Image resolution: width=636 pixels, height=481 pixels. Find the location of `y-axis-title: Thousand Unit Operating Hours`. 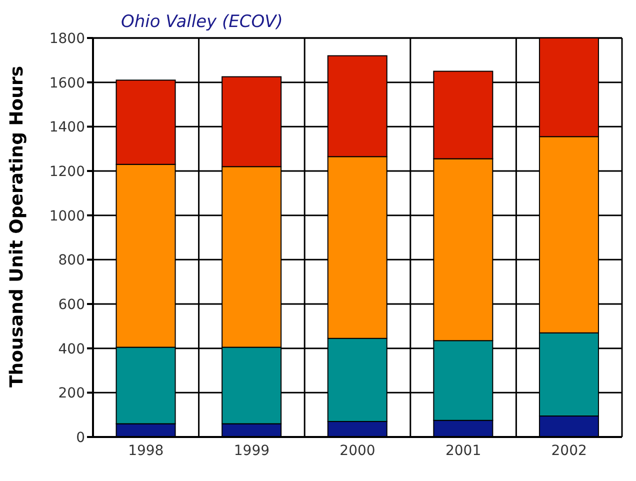

y-axis-title: Thousand Unit Operating Hours is located at coordinates (17, 227).